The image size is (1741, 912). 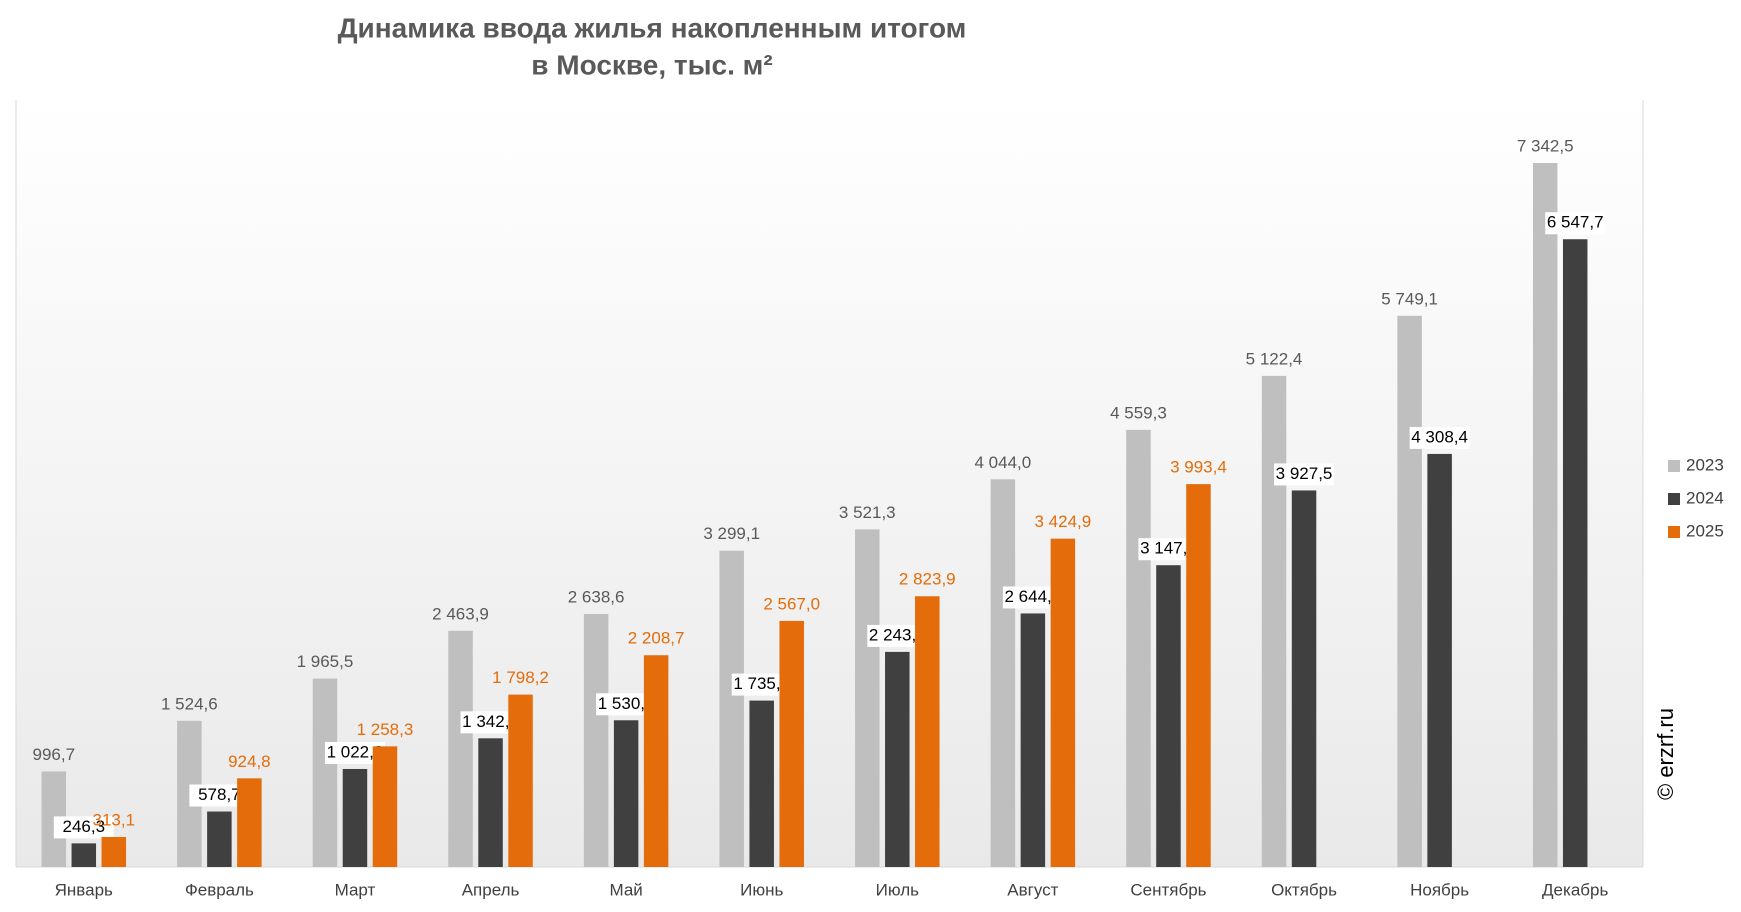 I want to click on value-label: 1 342,2, so click(x=490, y=721).